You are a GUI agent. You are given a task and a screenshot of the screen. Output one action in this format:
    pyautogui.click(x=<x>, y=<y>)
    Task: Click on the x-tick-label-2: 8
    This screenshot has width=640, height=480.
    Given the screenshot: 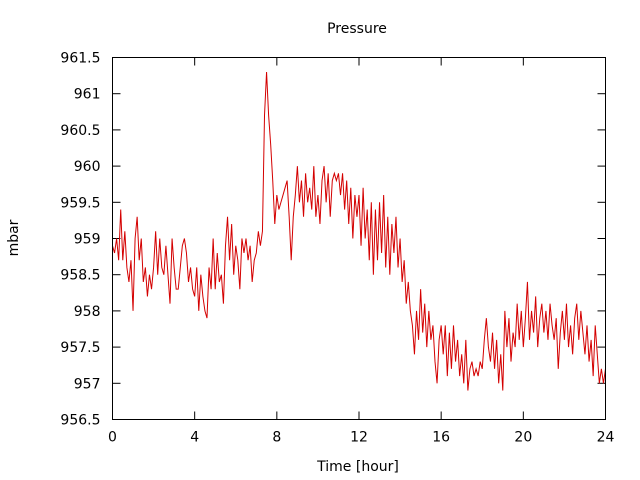 What is the action you would take?
    pyautogui.click(x=276, y=438)
    